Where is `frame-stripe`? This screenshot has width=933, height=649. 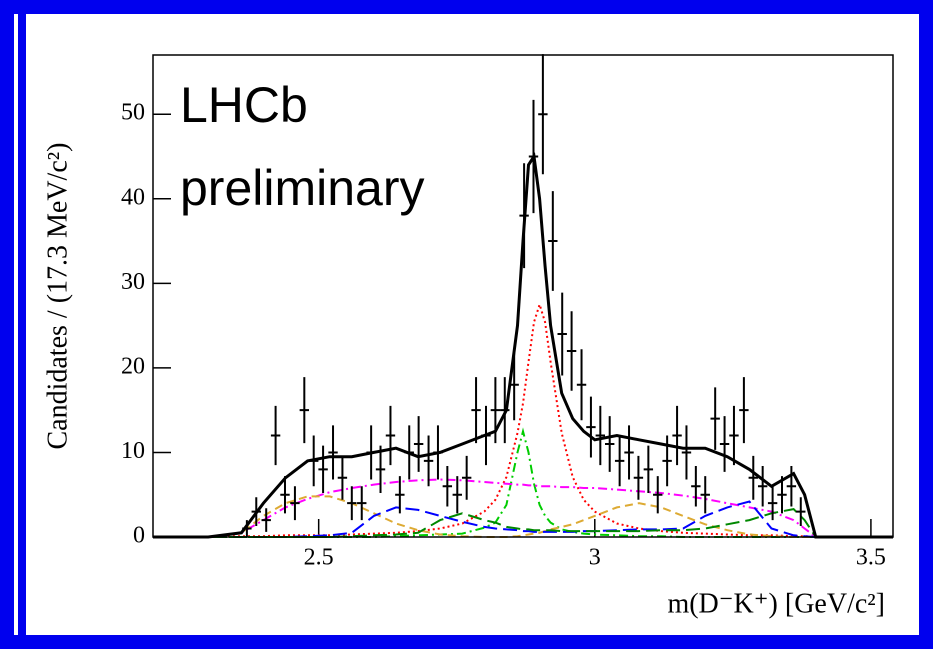
frame-stripe is located at coordinates (22, 324).